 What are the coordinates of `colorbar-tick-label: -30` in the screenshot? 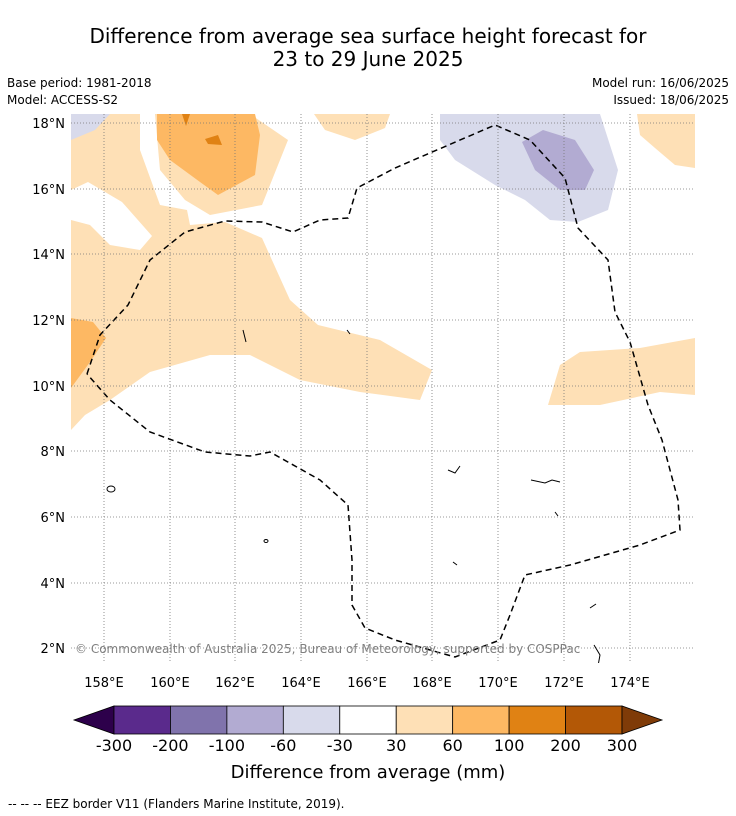 It's located at (339, 745).